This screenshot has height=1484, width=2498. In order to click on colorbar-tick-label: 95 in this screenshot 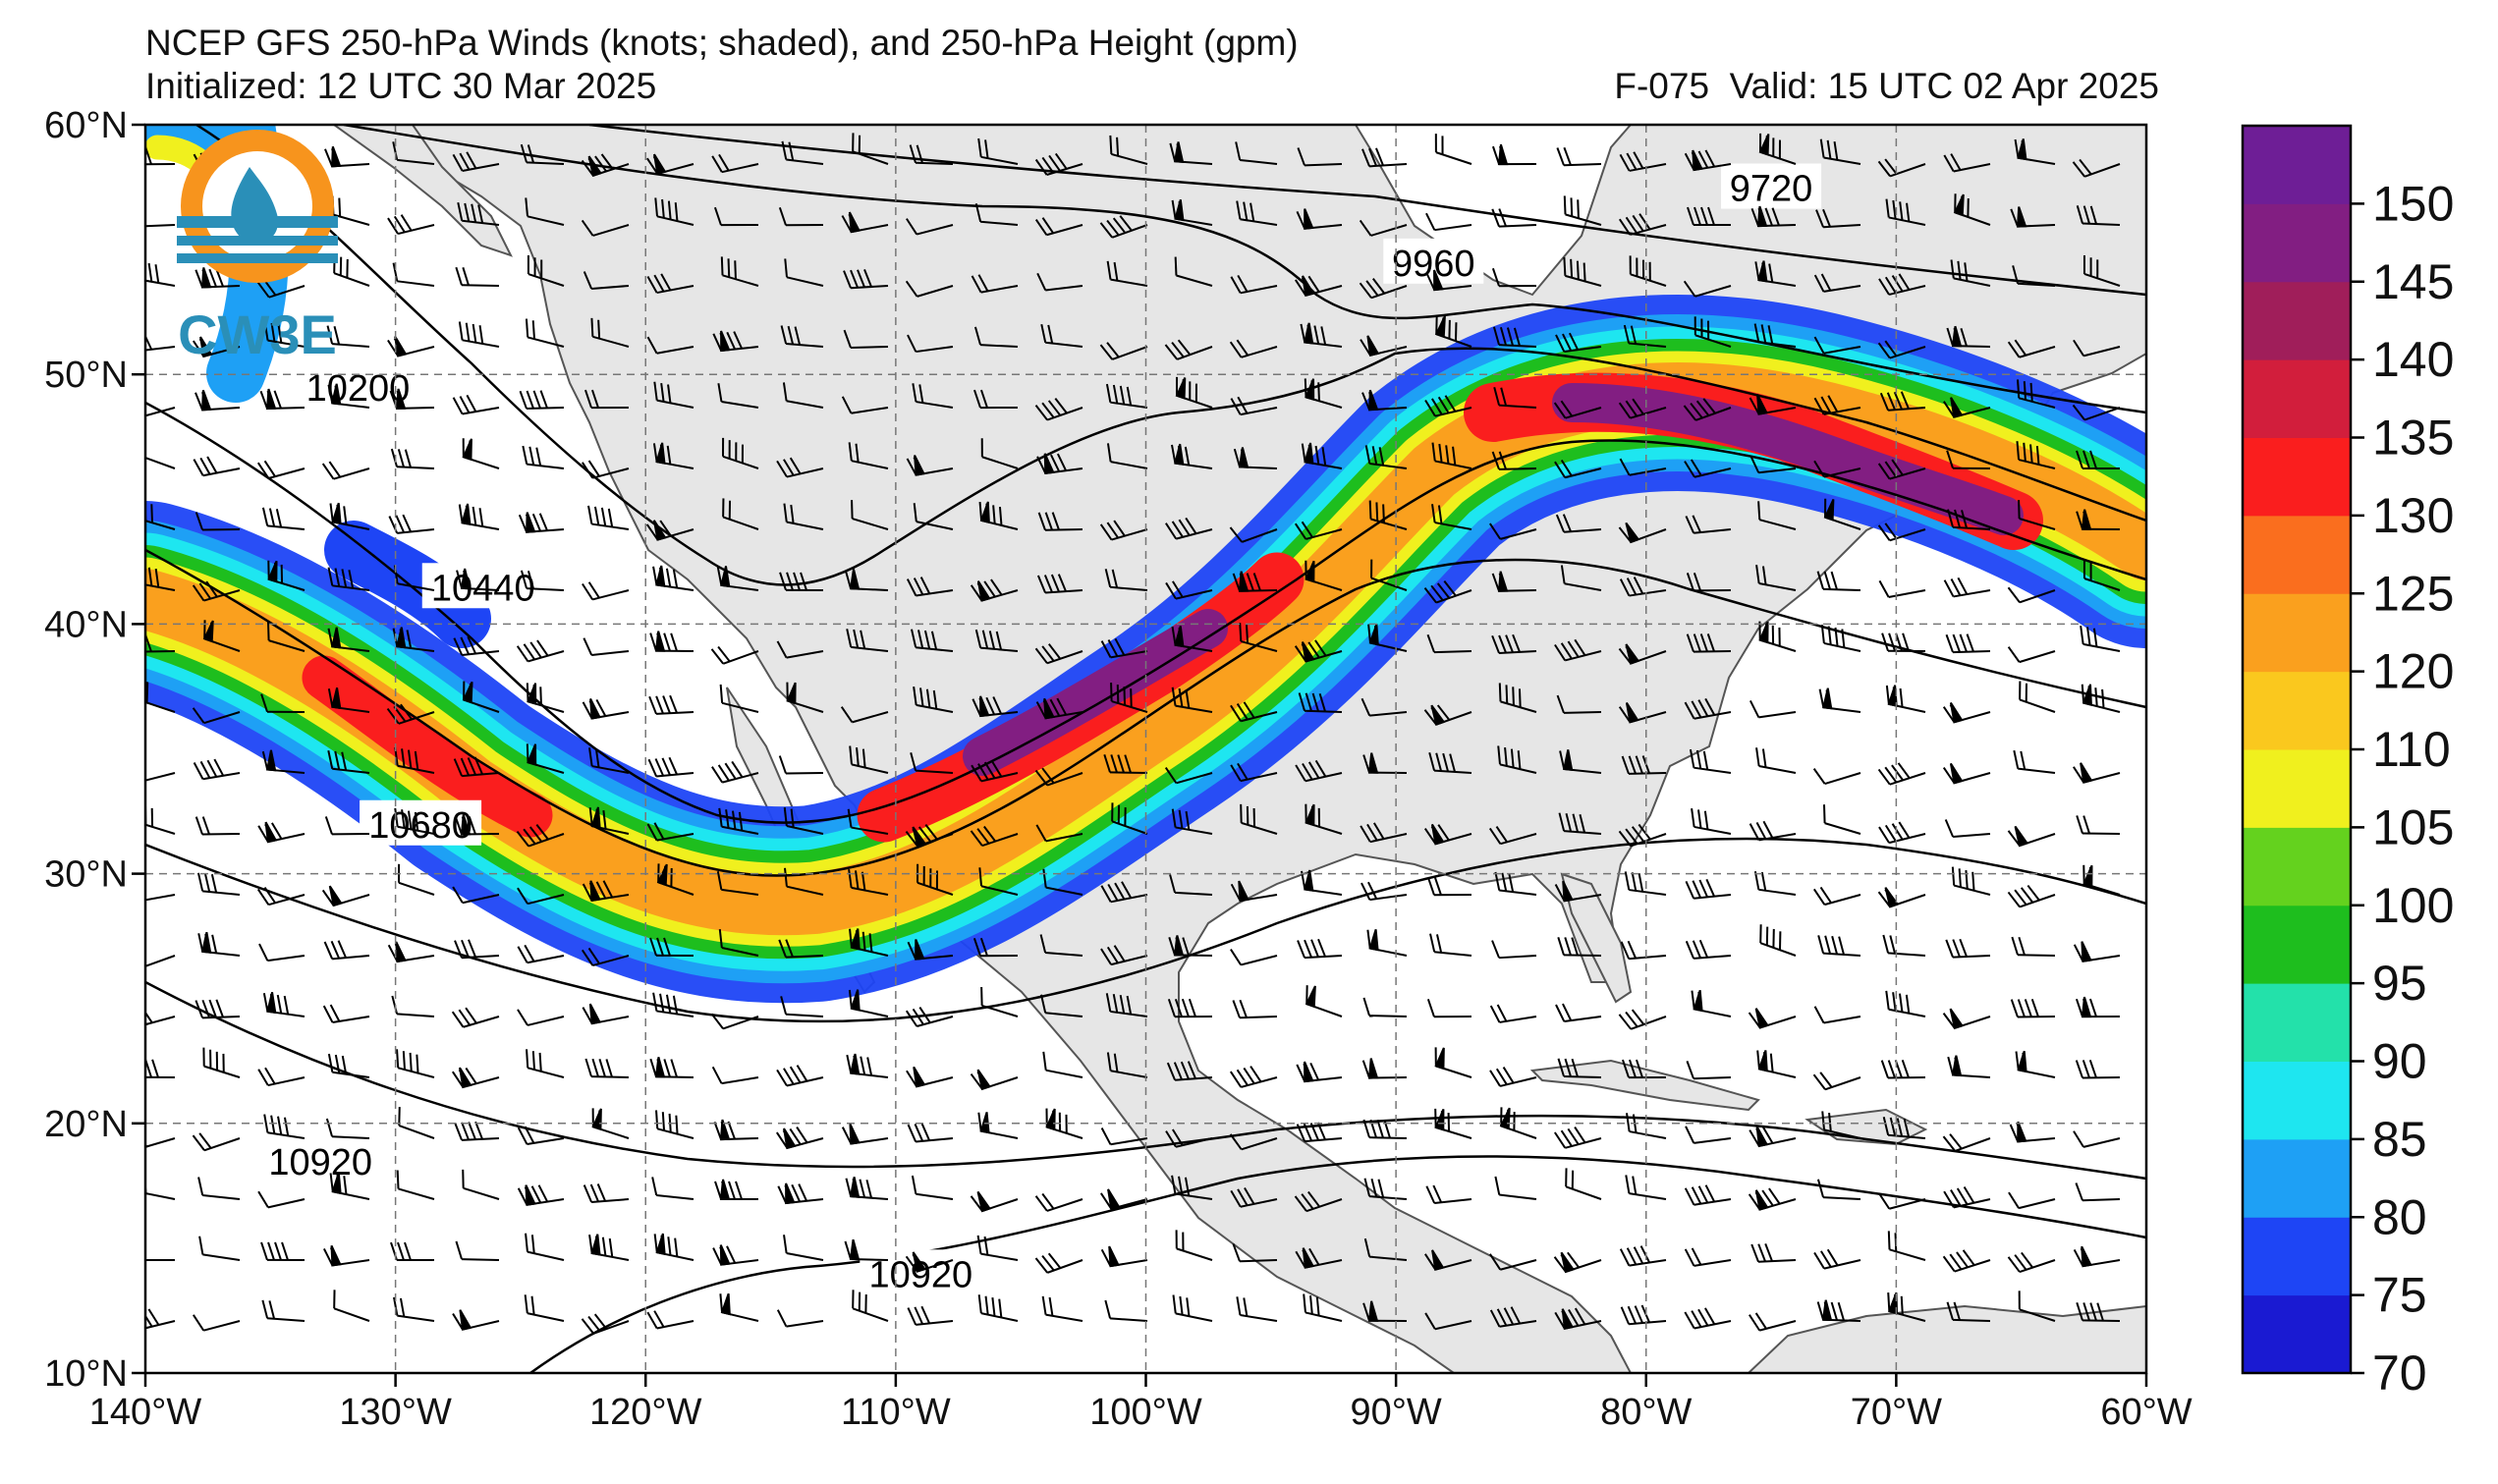, I will do `click(2399, 983)`.